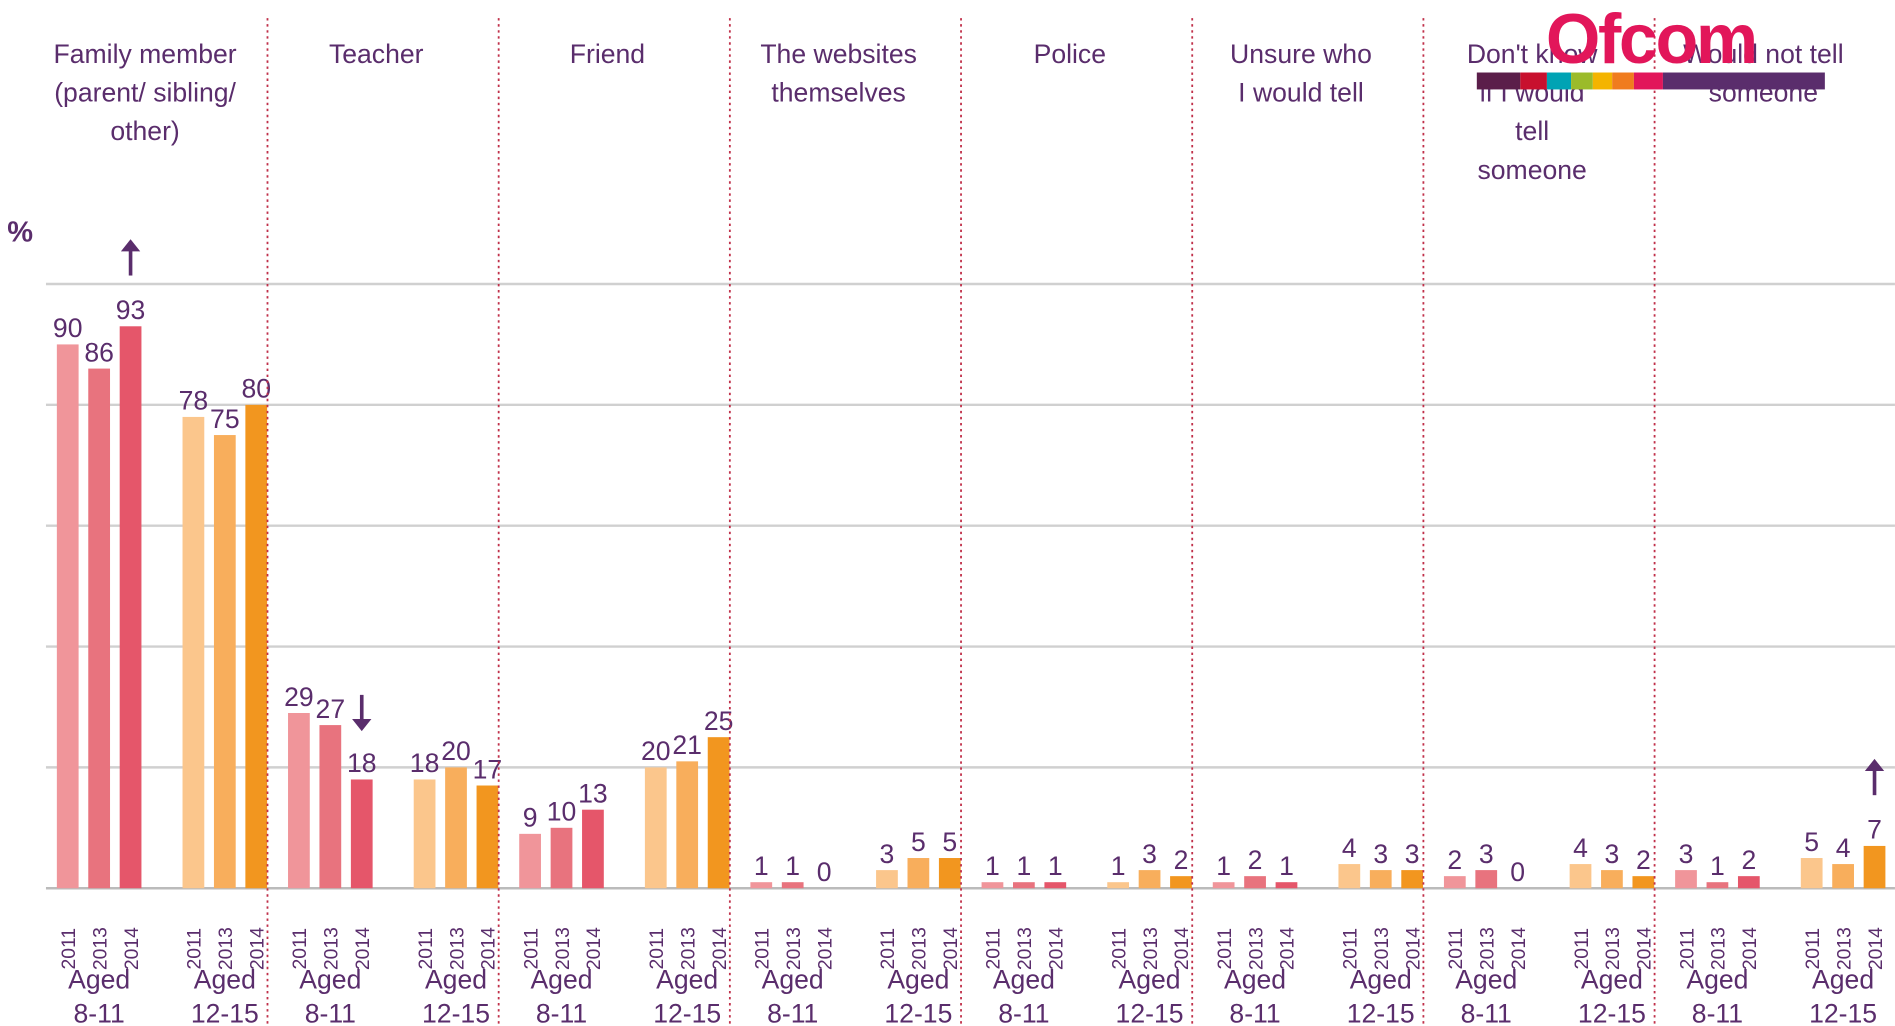  What do you see at coordinates (299, 697) in the screenshot?
I see `value-label: 29` at bounding box center [299, 697].